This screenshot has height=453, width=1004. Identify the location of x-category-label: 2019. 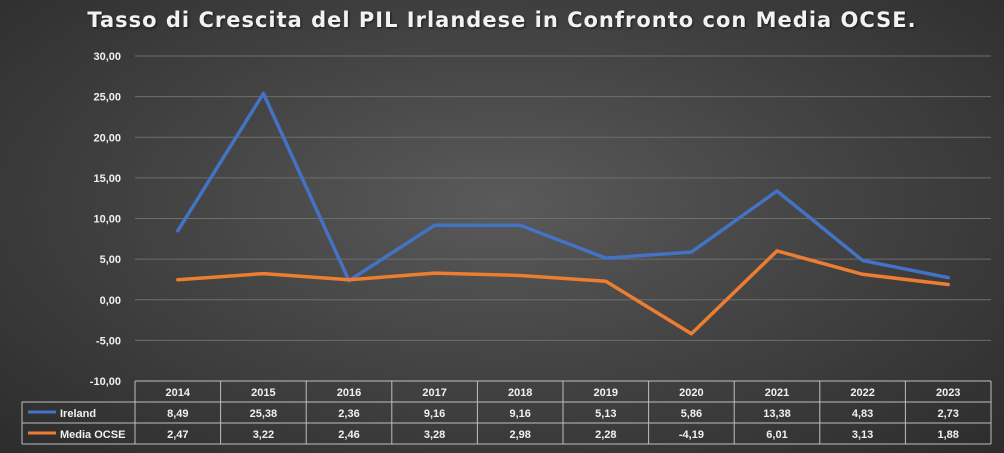
(606, 393).